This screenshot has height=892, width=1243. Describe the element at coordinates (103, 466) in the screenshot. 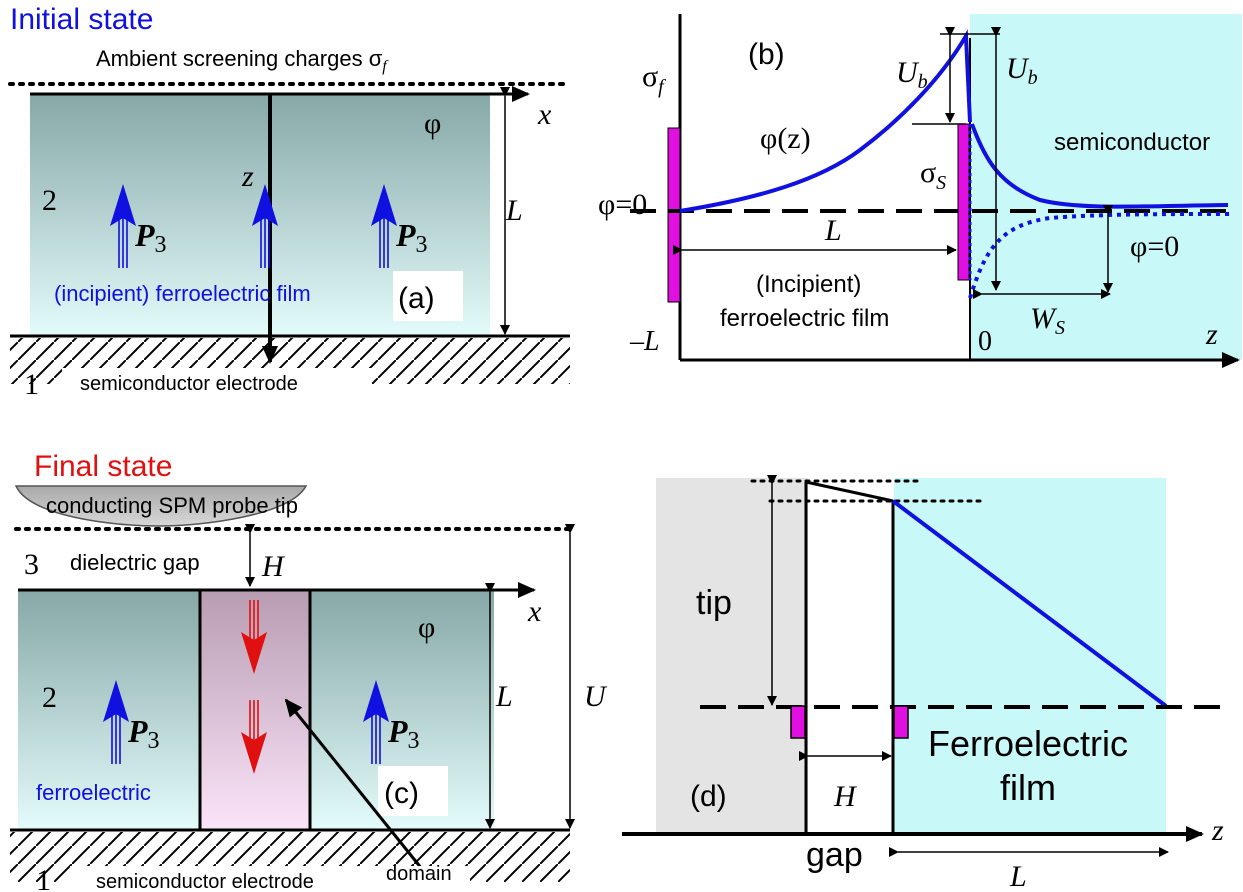

I see `panel-c-title: Final state` at that location.